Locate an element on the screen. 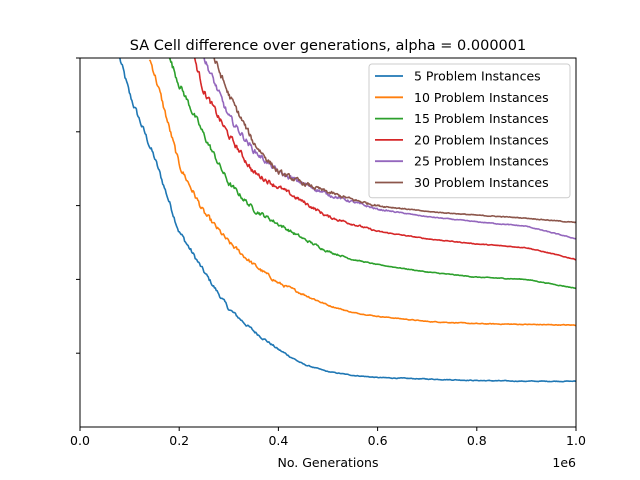 The image size is (640, 480). legend-label: 15 Problem Instances is located at coordinates (481, 118).